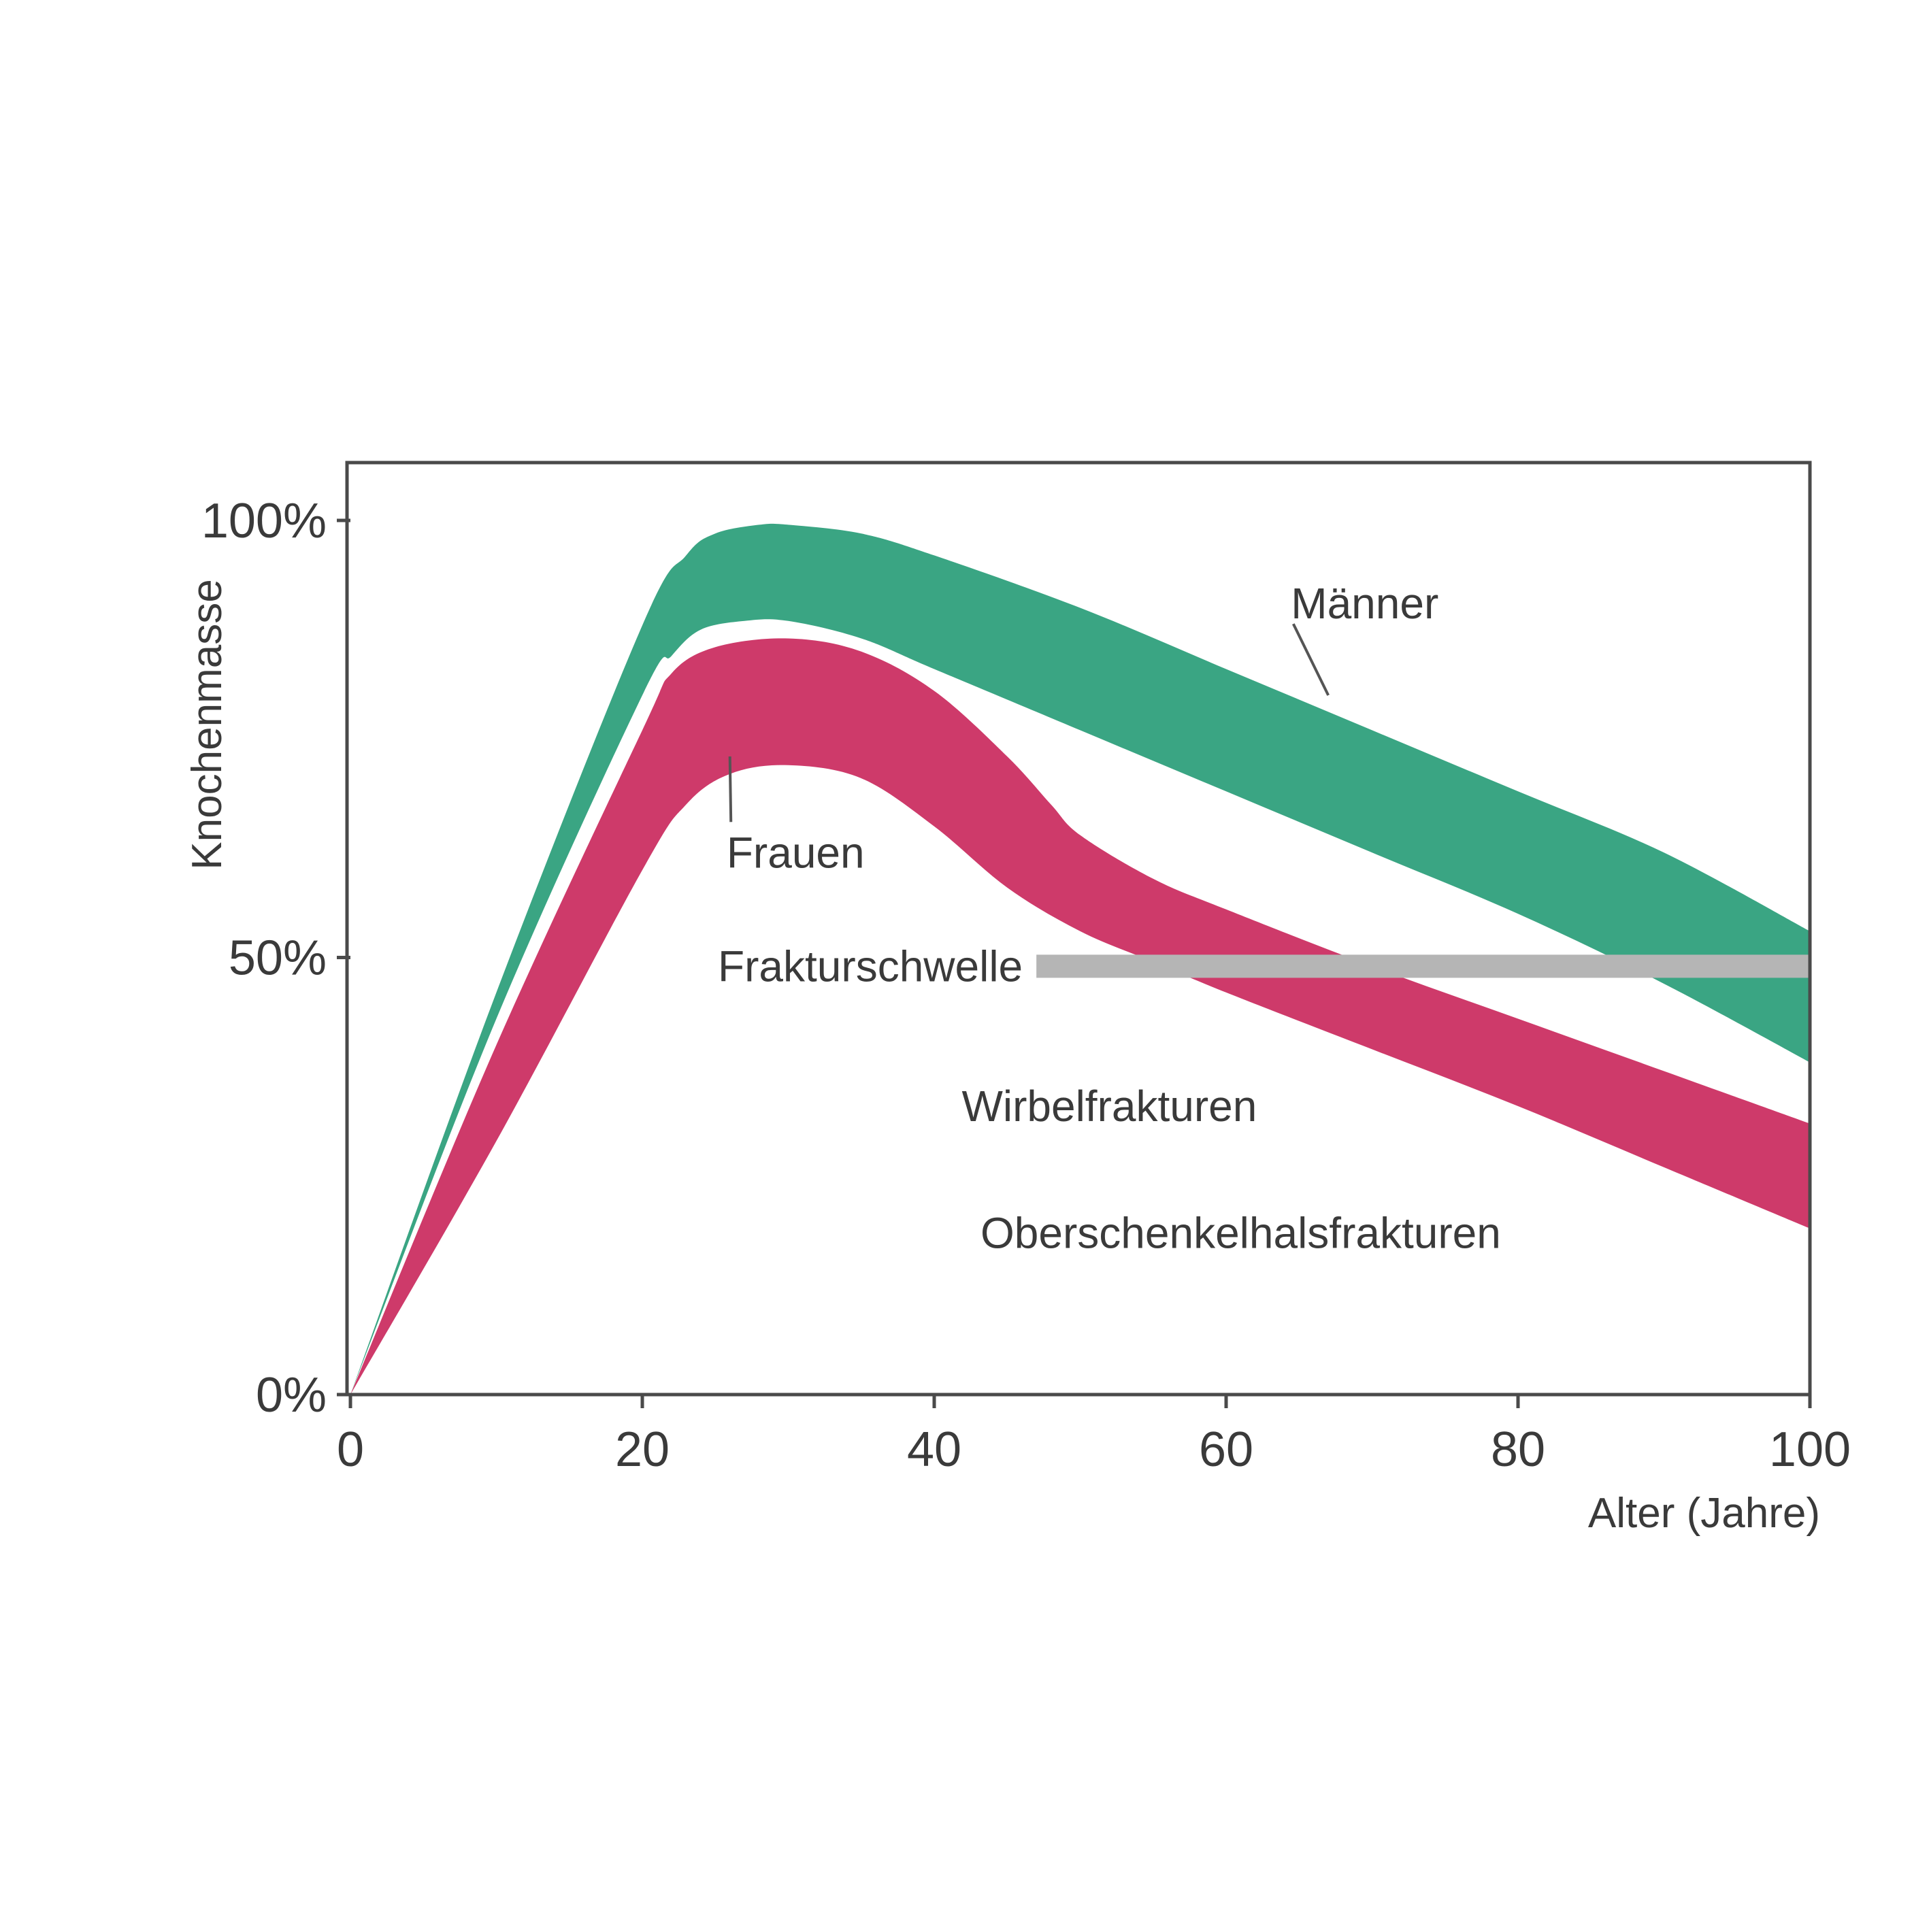 This screenshot has width=1929, height=1932. I want to click on x-tick-label-60: 60, so click(1226, 1449).